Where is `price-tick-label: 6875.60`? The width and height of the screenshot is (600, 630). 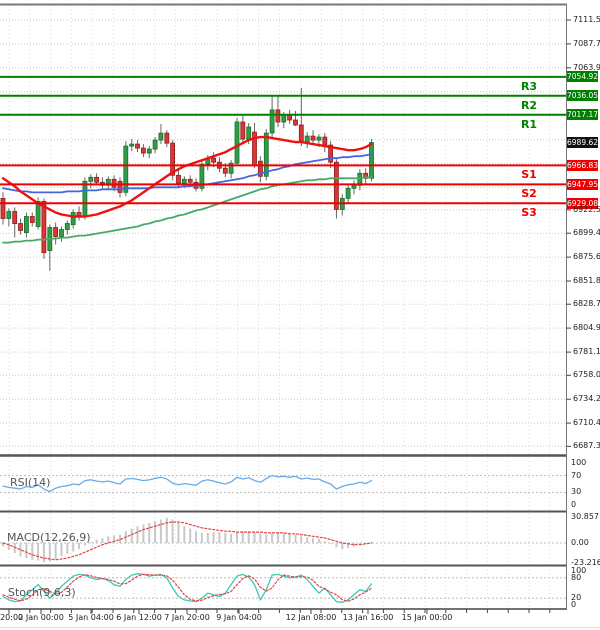
price-tick-label: 6875.60 is located at coordinates (586, 256).